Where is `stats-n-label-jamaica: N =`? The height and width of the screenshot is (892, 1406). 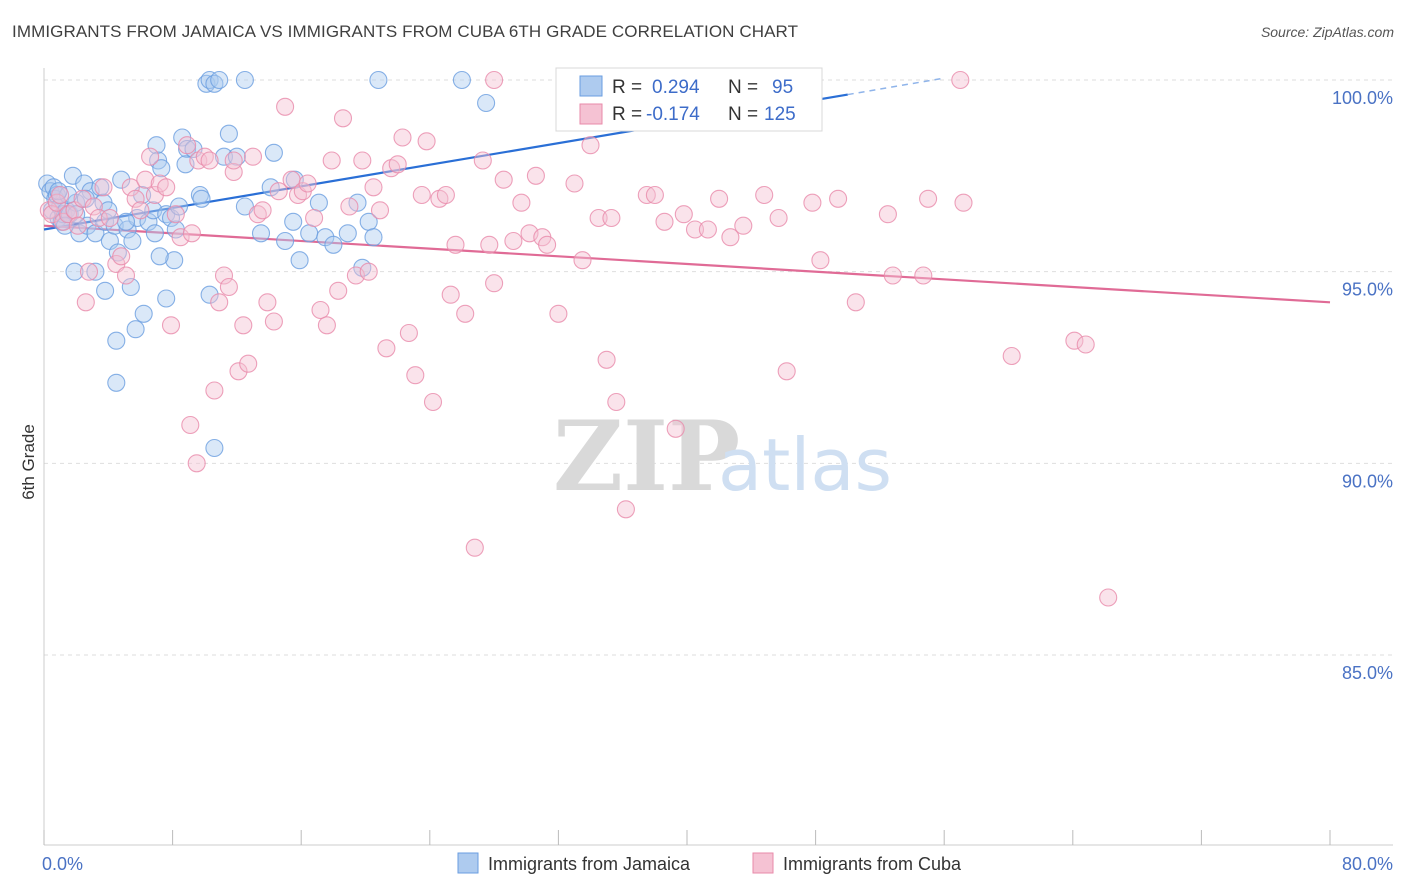
stats-n-label-jamaica: N = is located at coordinates (743, 87).